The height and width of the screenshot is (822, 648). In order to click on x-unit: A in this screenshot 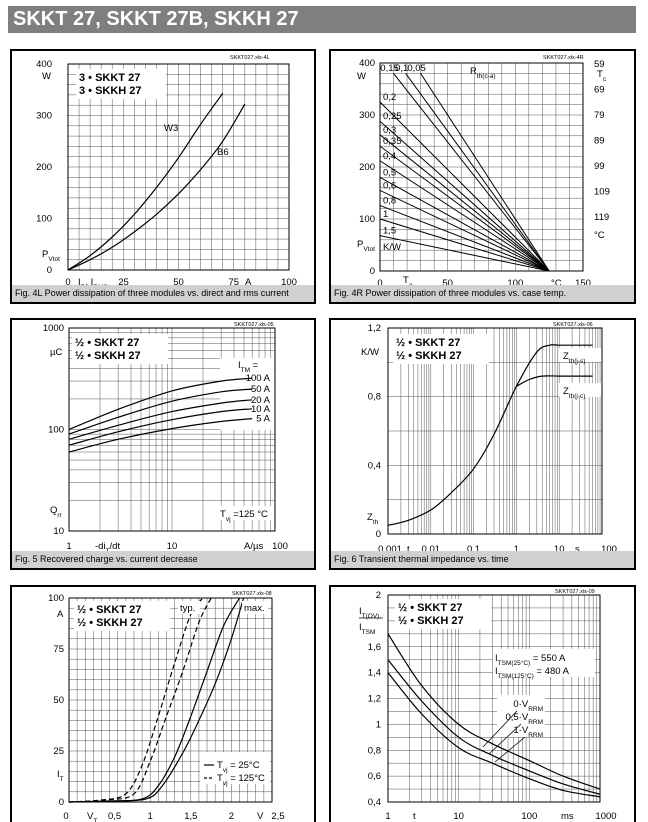, I will do `click(248, 282)`.